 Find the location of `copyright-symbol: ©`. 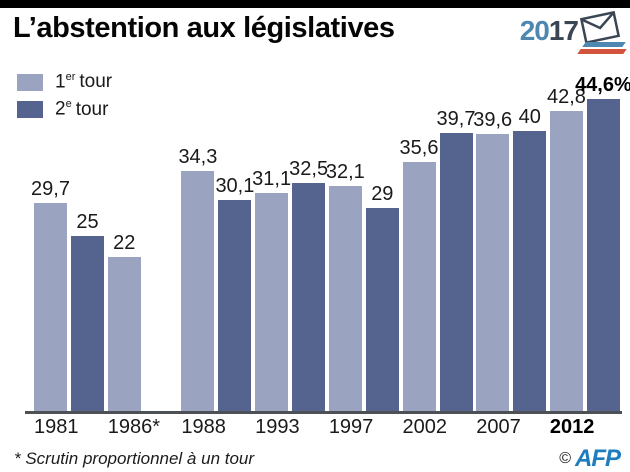

copyright-symbol: © is located at coordinates (565, 458).